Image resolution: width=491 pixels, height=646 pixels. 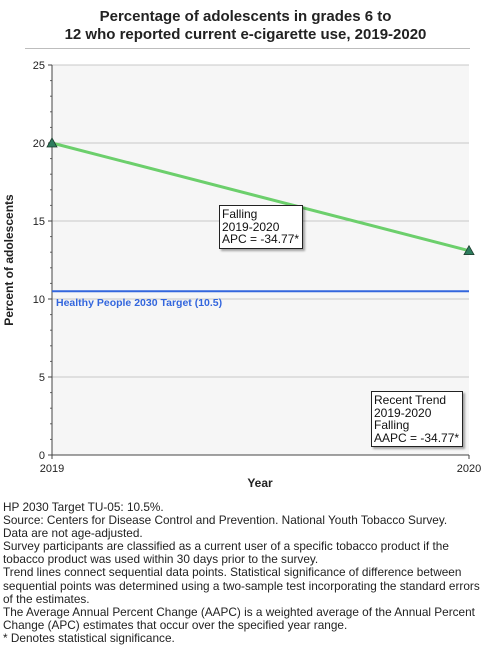 I want to click on chart-title-line-1: Percentage of adolescents in grades 6 to, so click(x=245, y=16).